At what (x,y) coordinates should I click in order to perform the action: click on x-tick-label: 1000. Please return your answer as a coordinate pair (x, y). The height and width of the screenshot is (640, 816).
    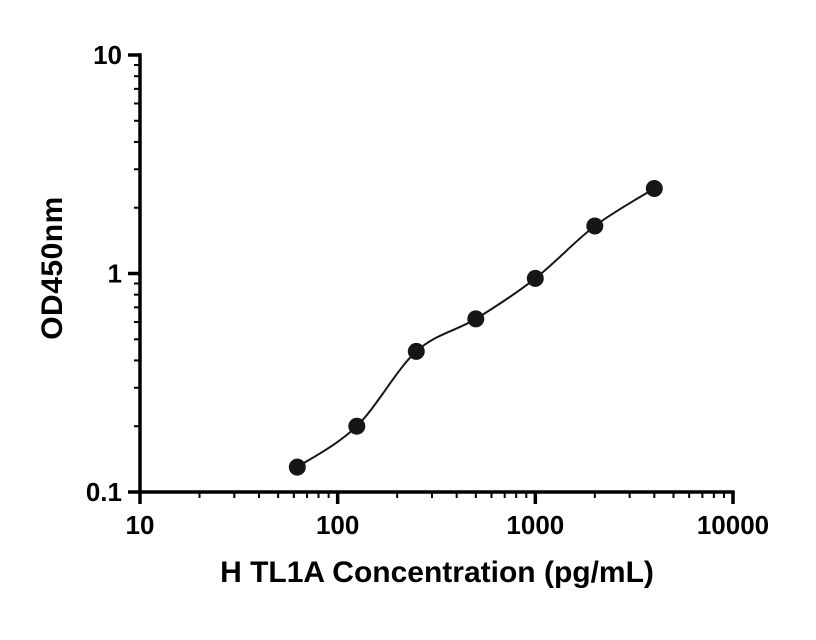
    Looking at the image, I should click on (535, 525).